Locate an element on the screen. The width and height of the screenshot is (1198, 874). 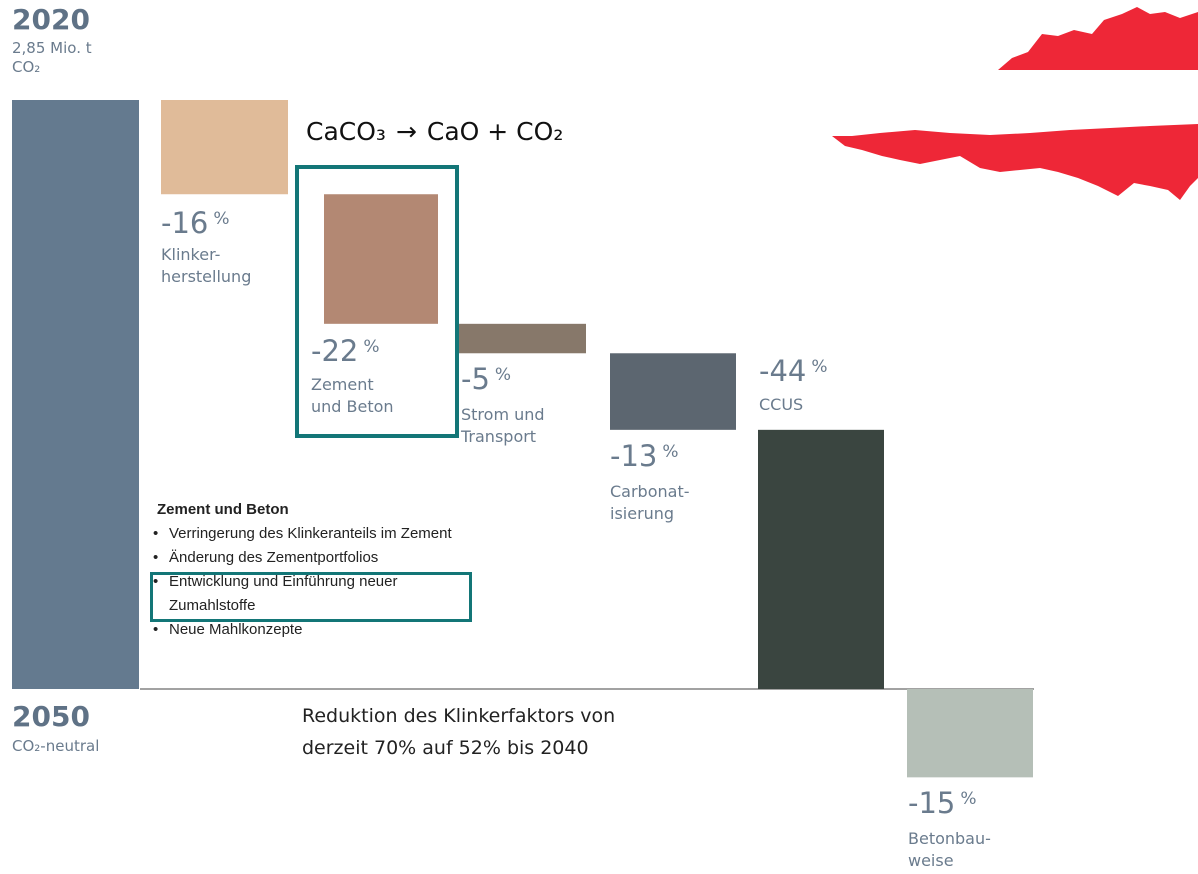
flag-red-top is located at coordinates (1098, 38).